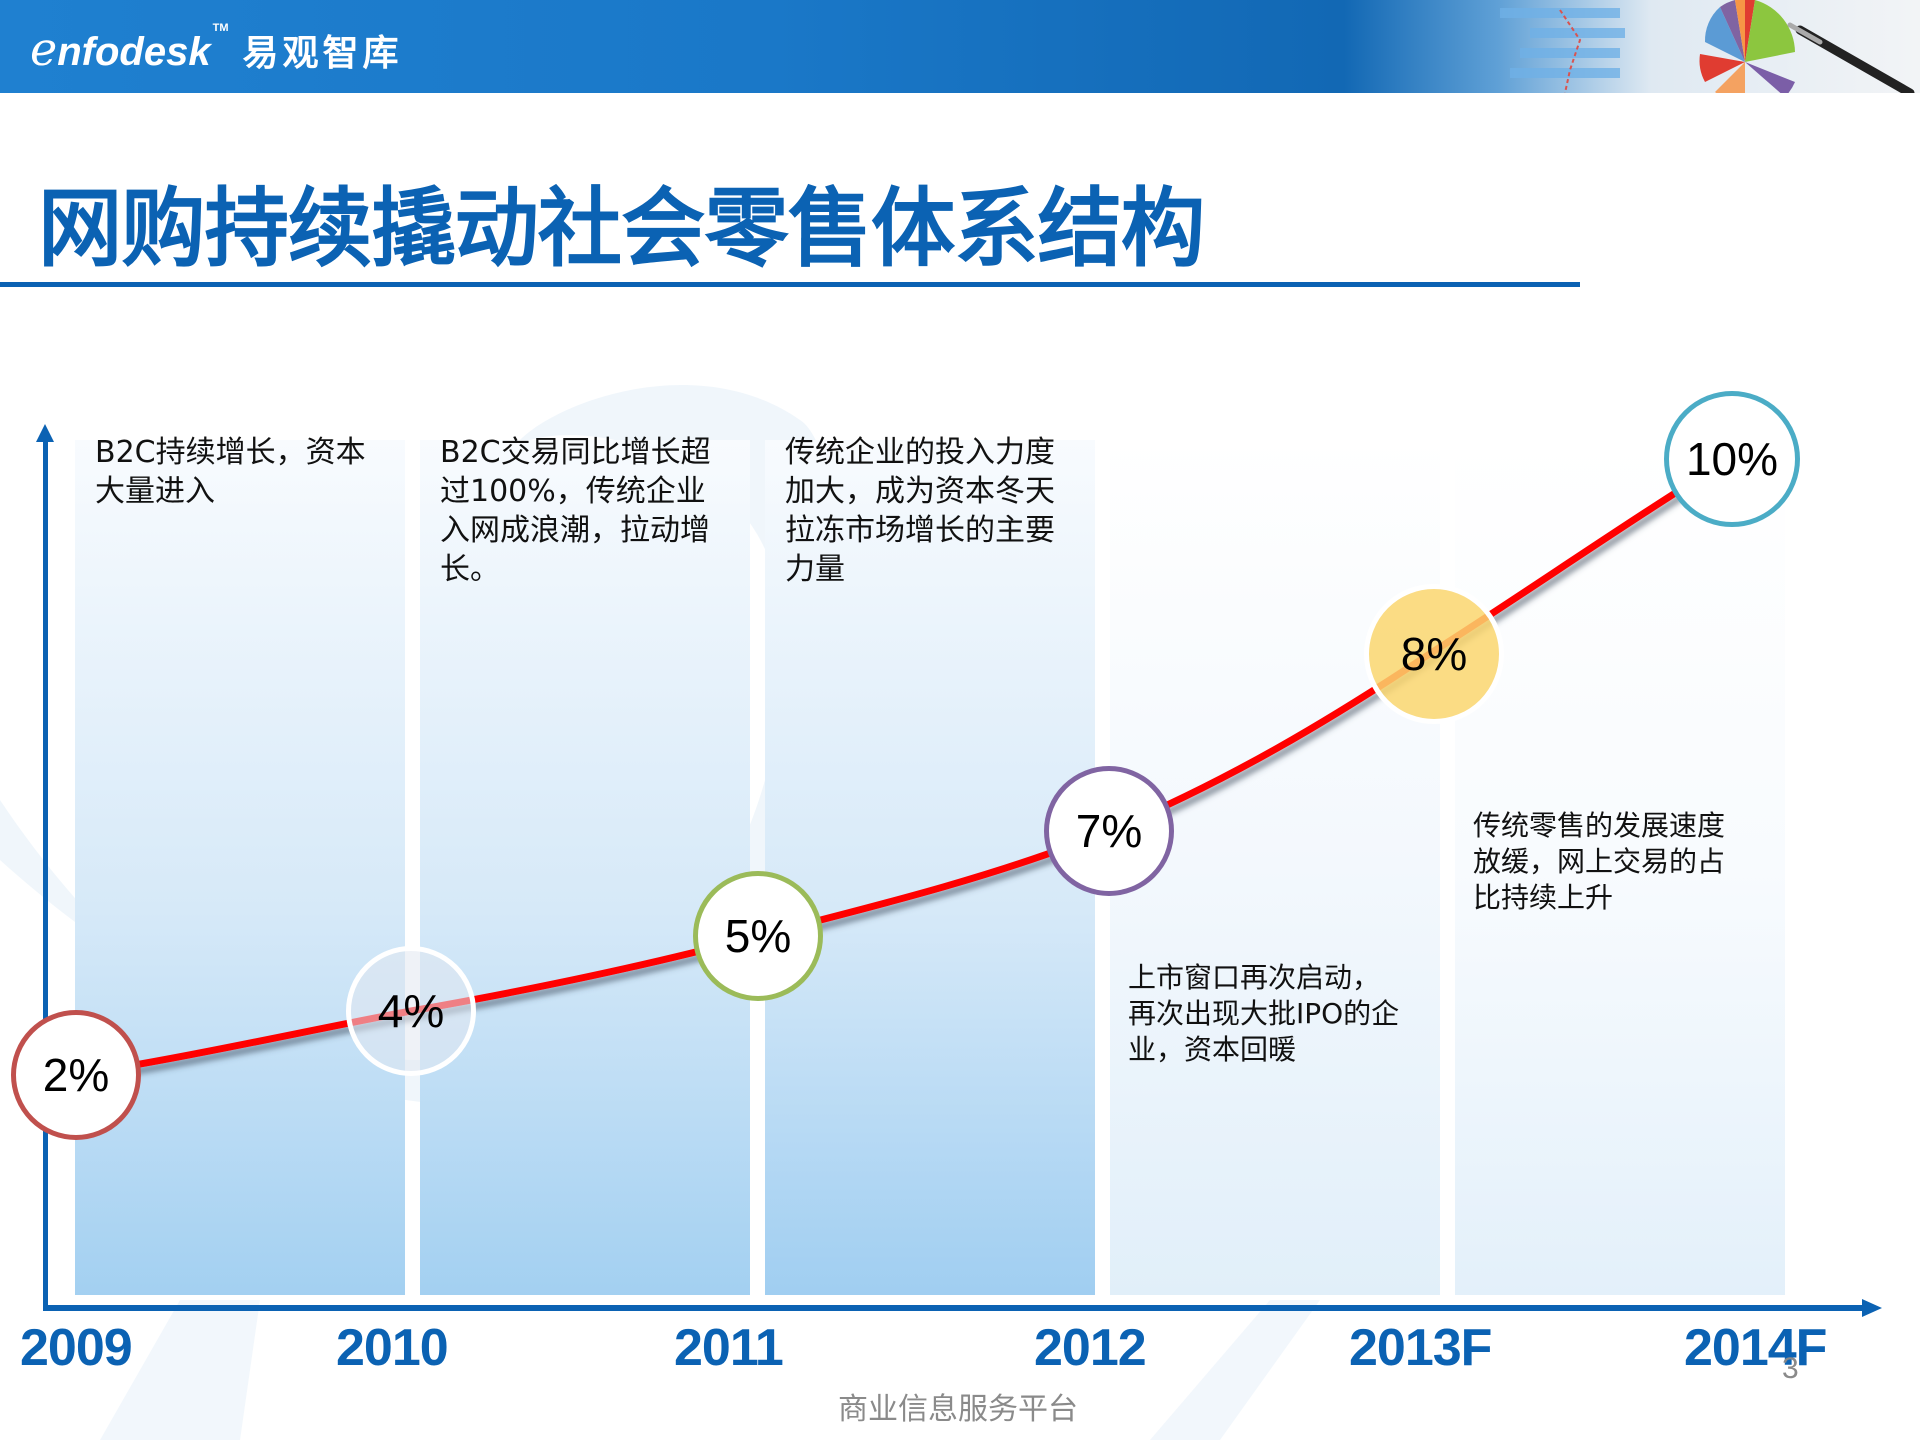 The image size is (1920, 1440). I want to click on year-label-2009: 2009, so click(76, 1348).